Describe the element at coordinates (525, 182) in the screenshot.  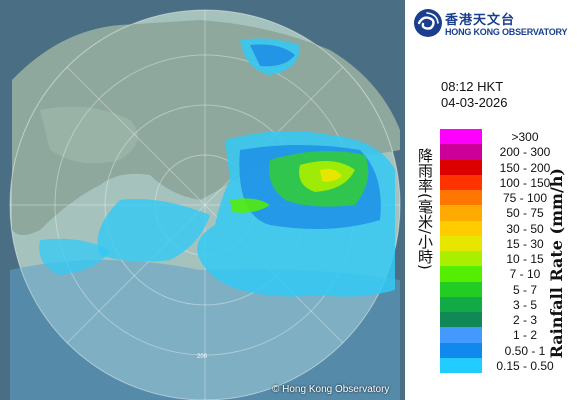
I see `legend-label: 100 - 150` at that location.